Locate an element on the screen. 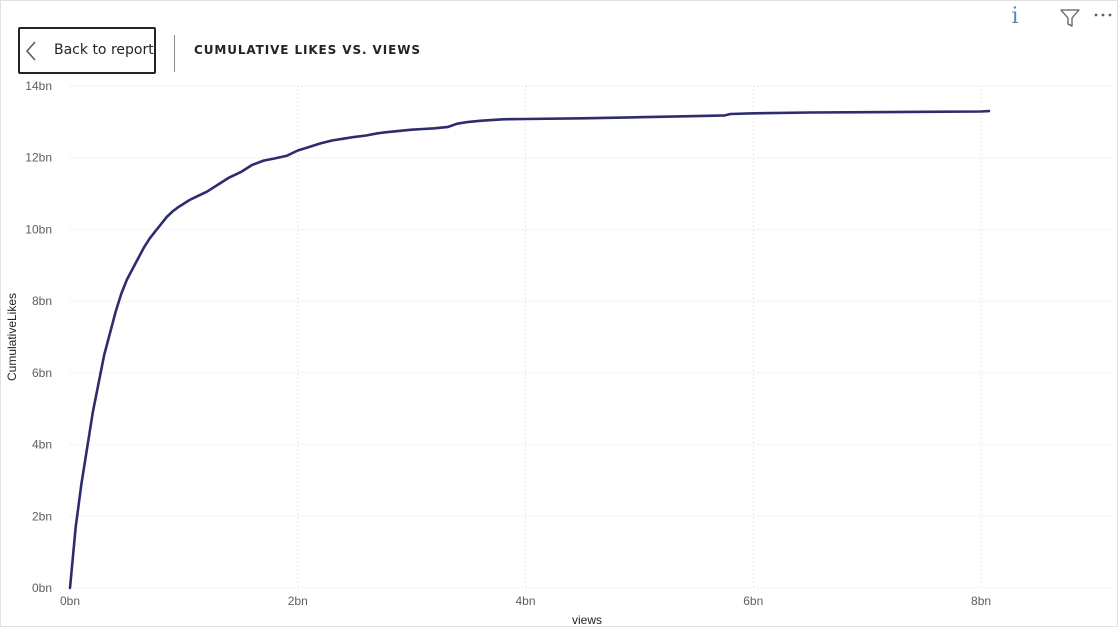 The width and height of the screenshot is (1118, 627). x-axis-title: views is located at coordinates (587, 620).